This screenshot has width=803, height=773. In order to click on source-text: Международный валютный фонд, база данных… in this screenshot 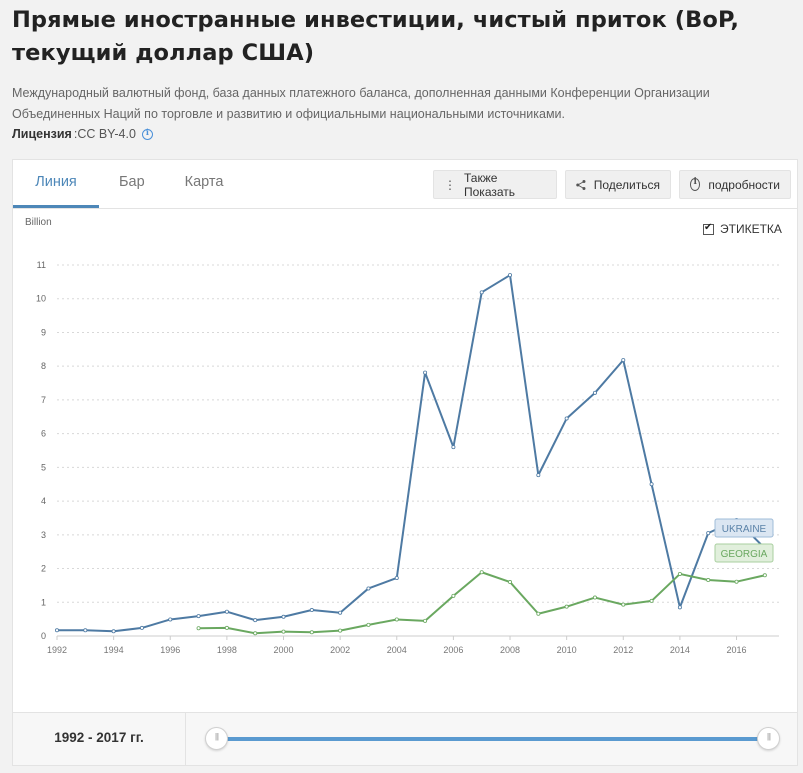, I will do `click(361, 103)`.